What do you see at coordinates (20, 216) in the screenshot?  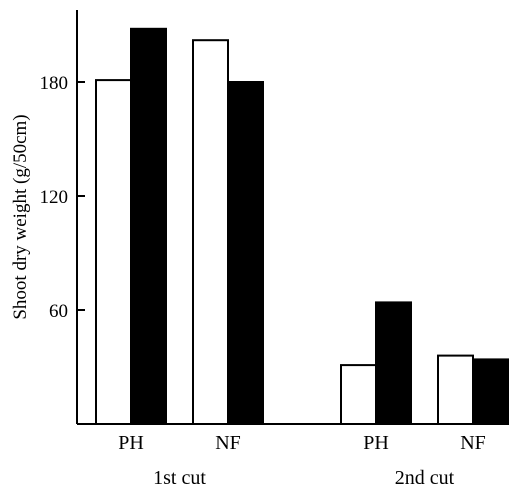 I see `y-axis-title: Shoot dry weight (g/50cm)` at bounding box center [20, 216].